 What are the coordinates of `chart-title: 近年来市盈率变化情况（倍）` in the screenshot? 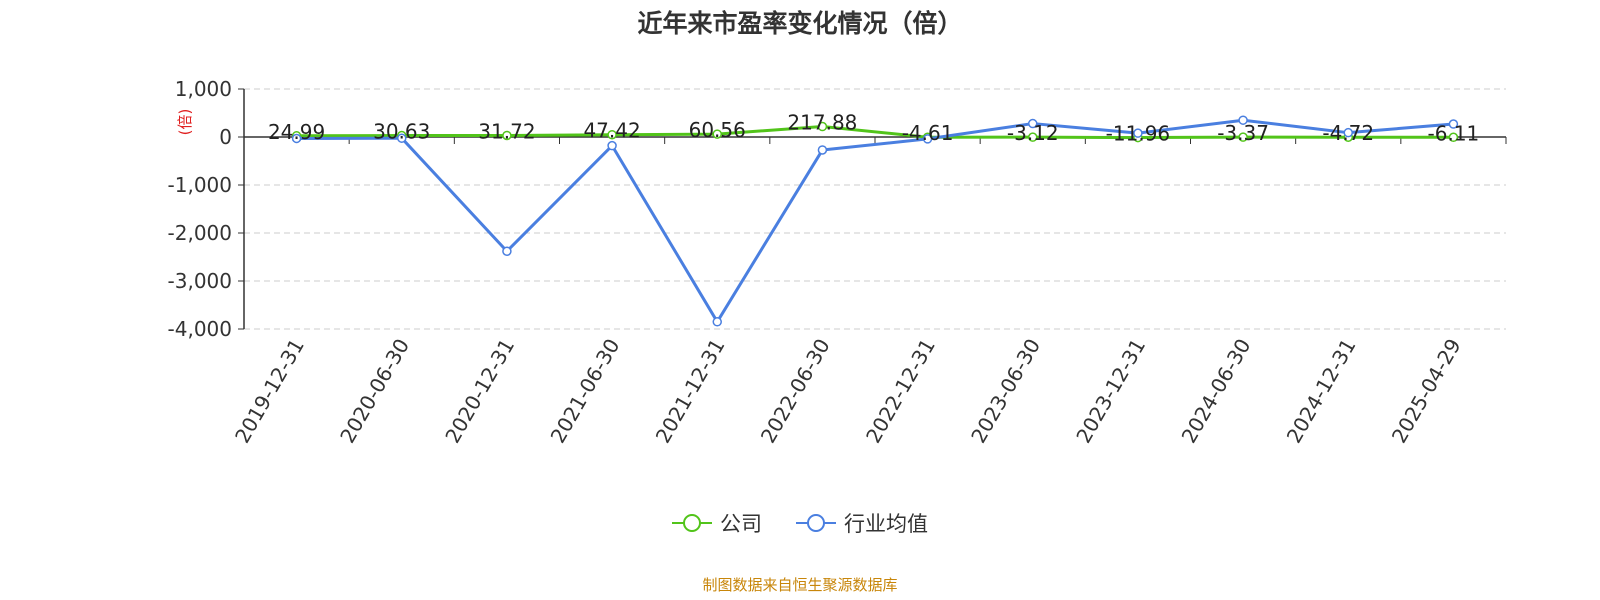 It's located at (800, 23).